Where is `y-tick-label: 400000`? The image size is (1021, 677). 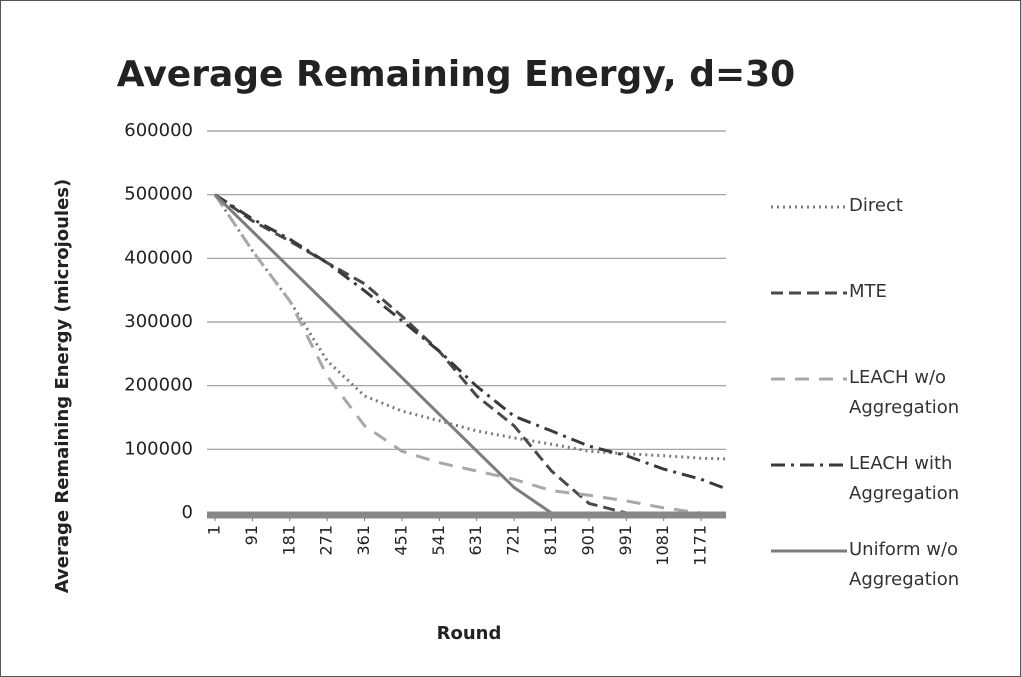
y-tick-label: 400000 is located at coordinates (158, 257).